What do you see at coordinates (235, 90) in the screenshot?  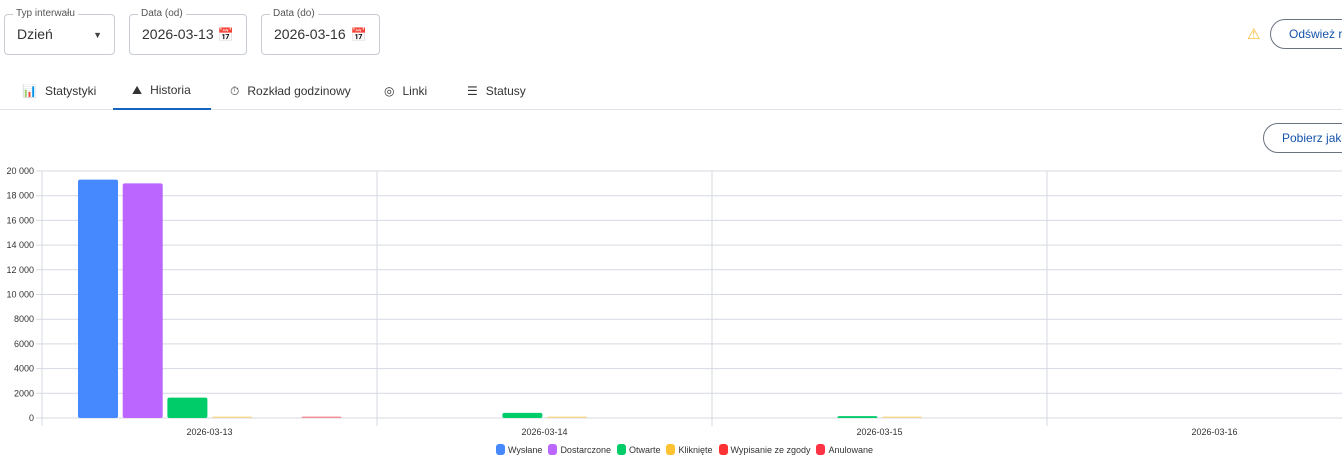 I see `timer-icon: ⏱` at bounding box center [235, 90].